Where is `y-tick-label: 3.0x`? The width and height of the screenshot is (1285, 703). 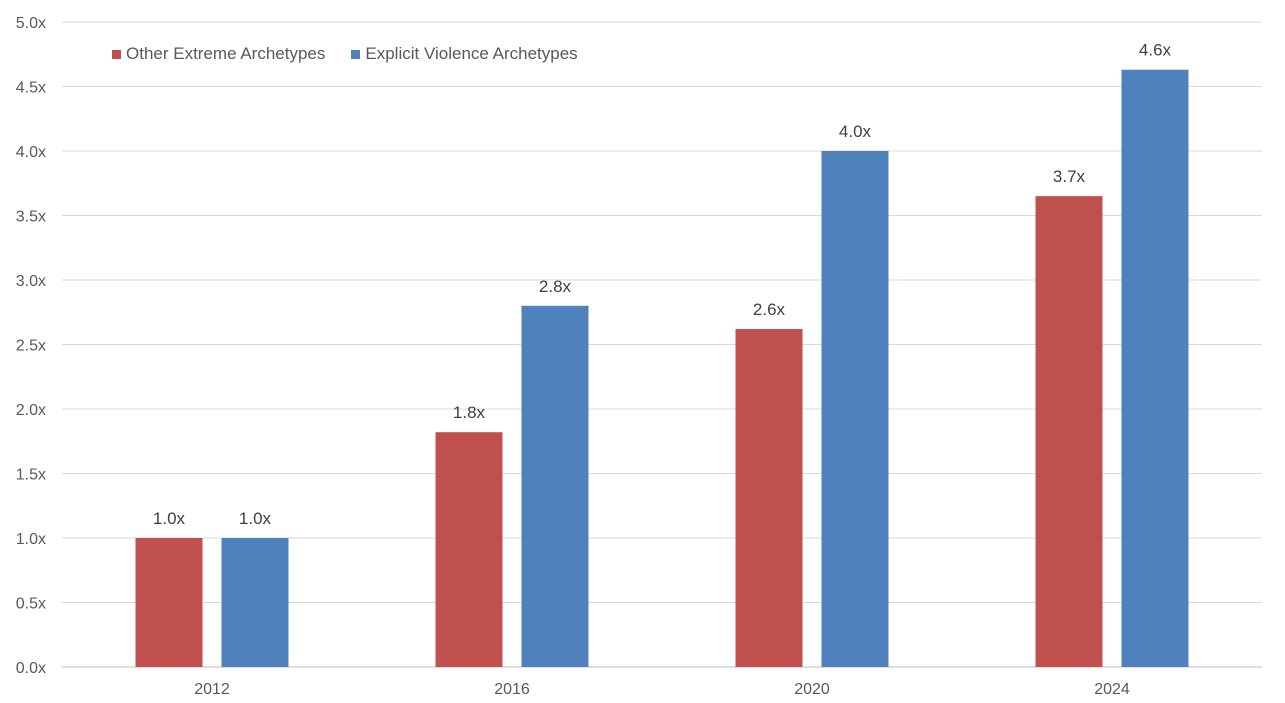
y-tick-label: 3.0x is located at coordinates (31, 281).